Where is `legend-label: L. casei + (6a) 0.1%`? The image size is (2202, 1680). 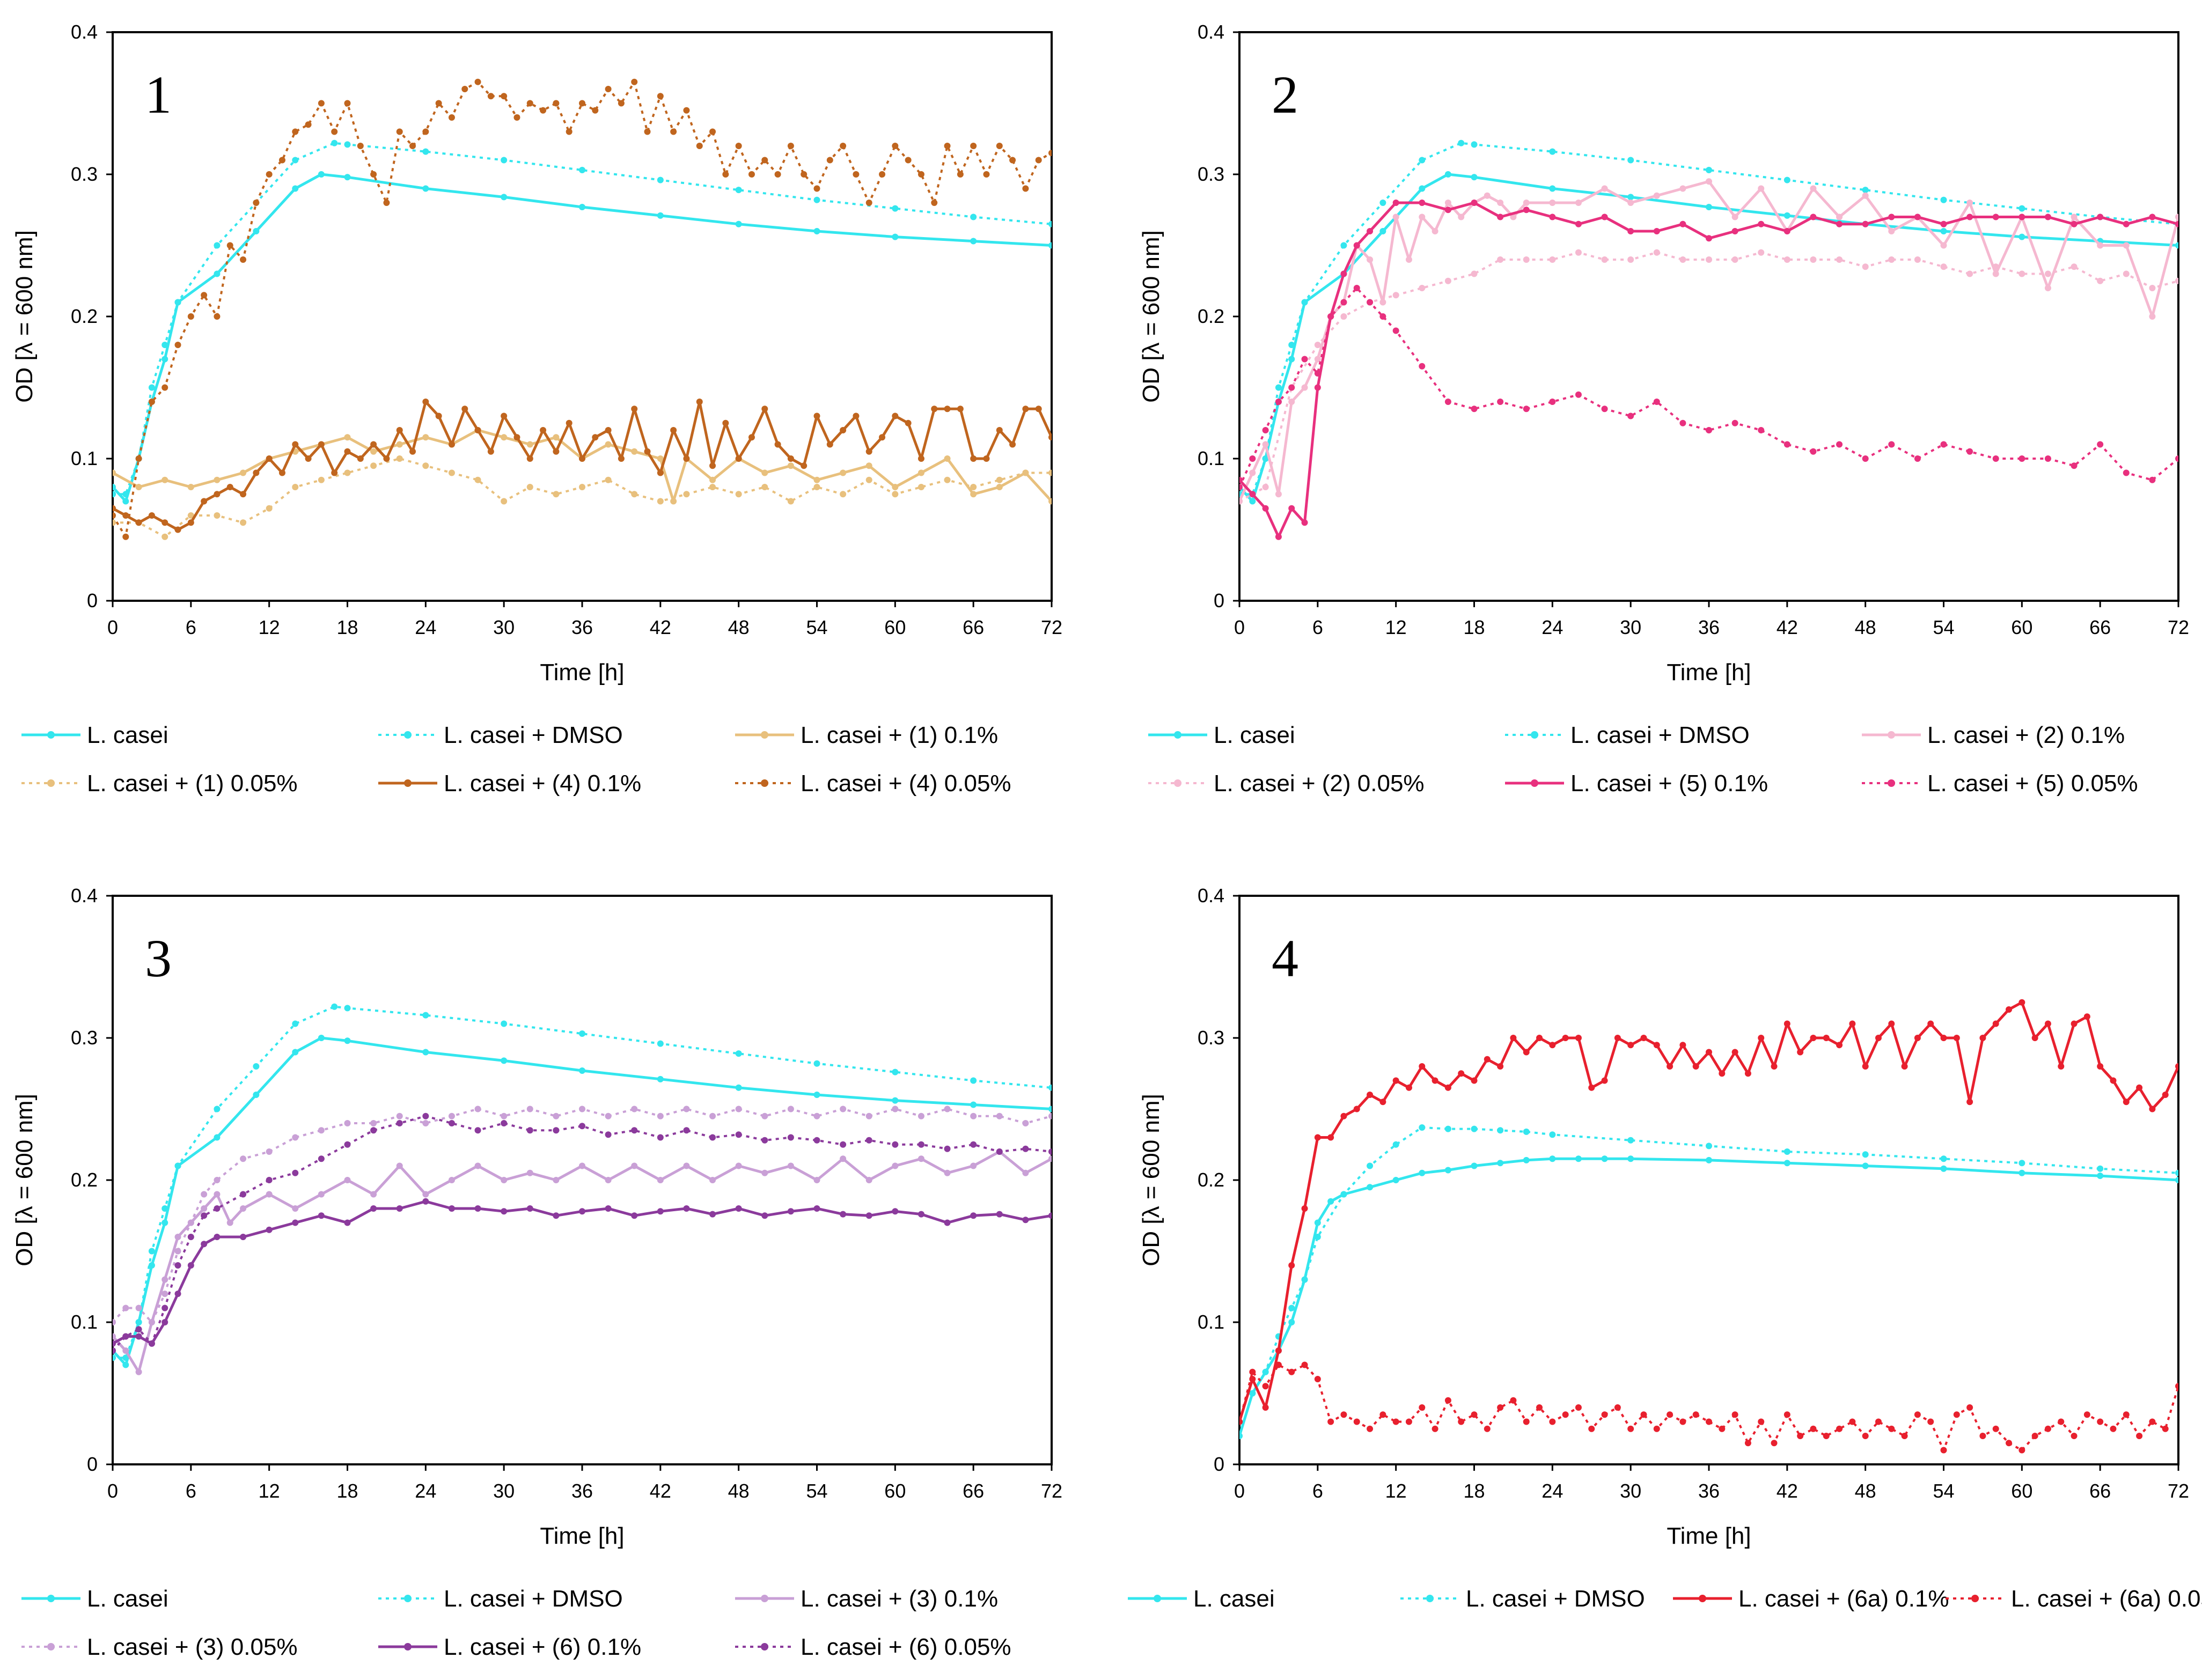 legend-label: L. casei + (6a) 0.1% is located at coordinates (1844, 1599).